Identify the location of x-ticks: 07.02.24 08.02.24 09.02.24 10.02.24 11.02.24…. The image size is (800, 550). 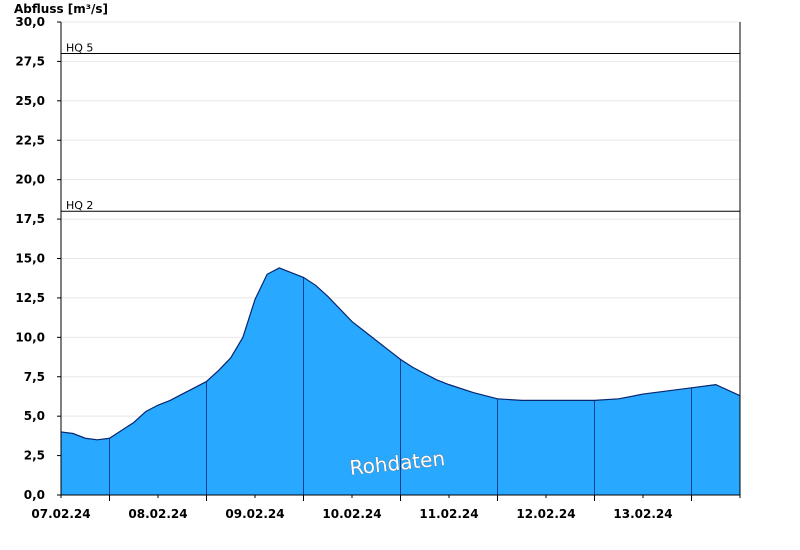
(386, 508).